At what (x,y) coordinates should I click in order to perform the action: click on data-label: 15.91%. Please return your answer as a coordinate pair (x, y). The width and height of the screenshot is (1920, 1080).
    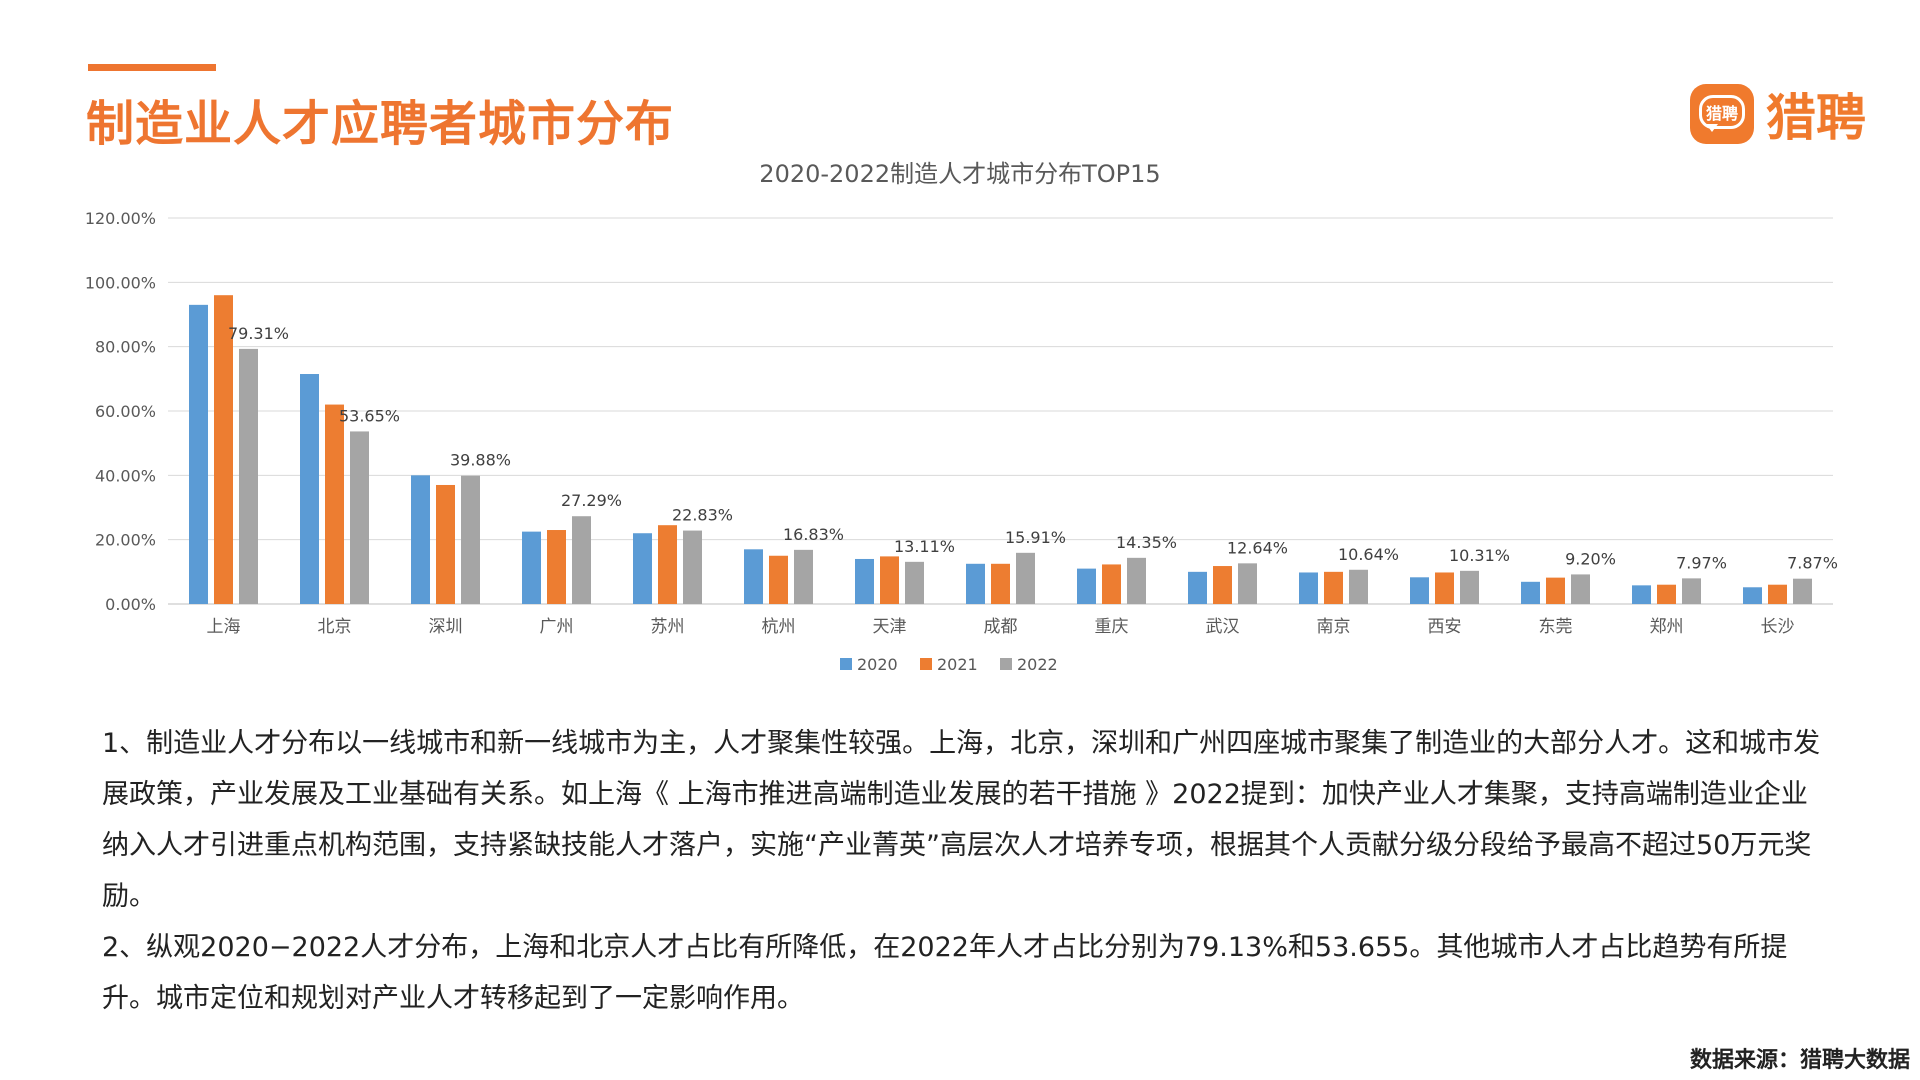
    Looking at the image, I should click on (1035, 537).